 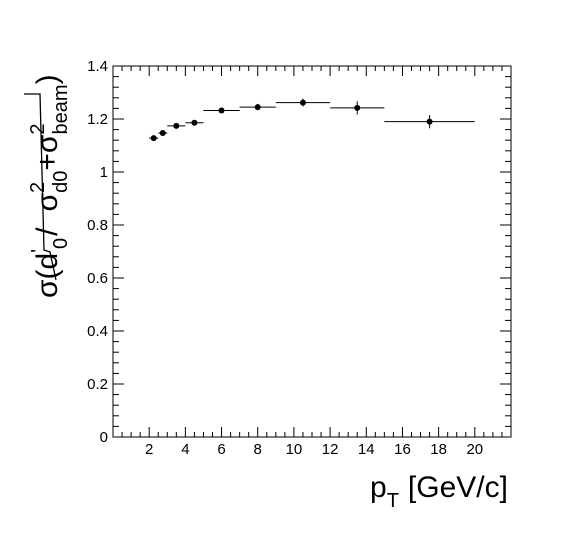 I want to click on x-tick-label: 10, so click(x=294, y=449).